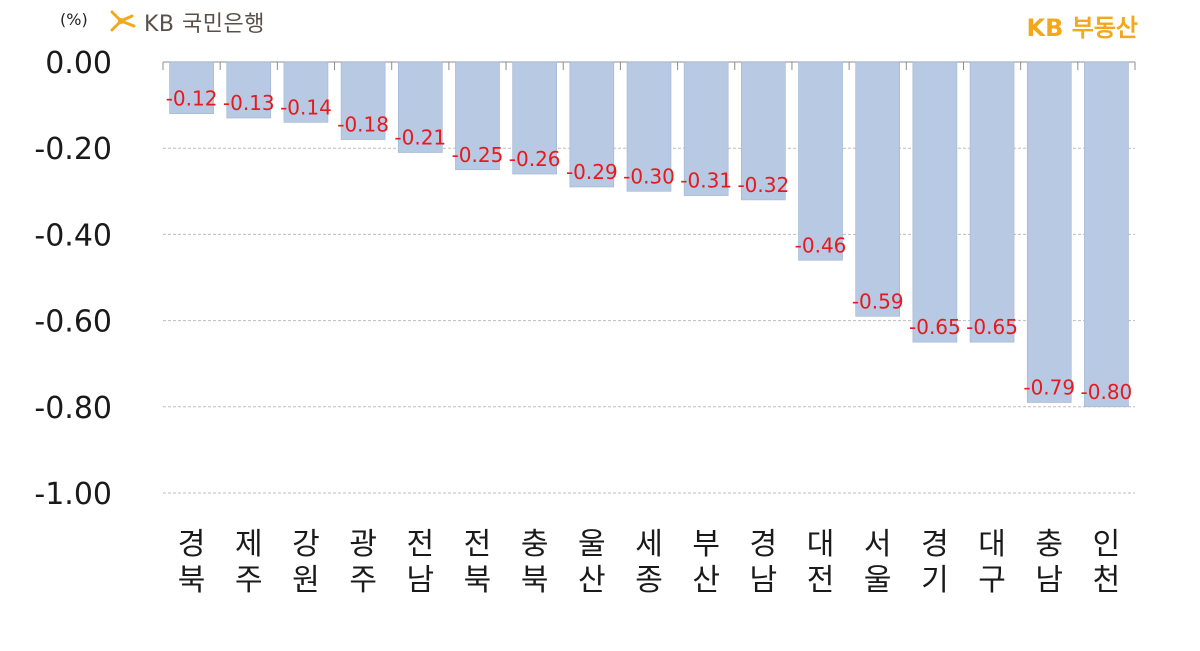  I want to click on data-label: -0.12, so click(192, 99).